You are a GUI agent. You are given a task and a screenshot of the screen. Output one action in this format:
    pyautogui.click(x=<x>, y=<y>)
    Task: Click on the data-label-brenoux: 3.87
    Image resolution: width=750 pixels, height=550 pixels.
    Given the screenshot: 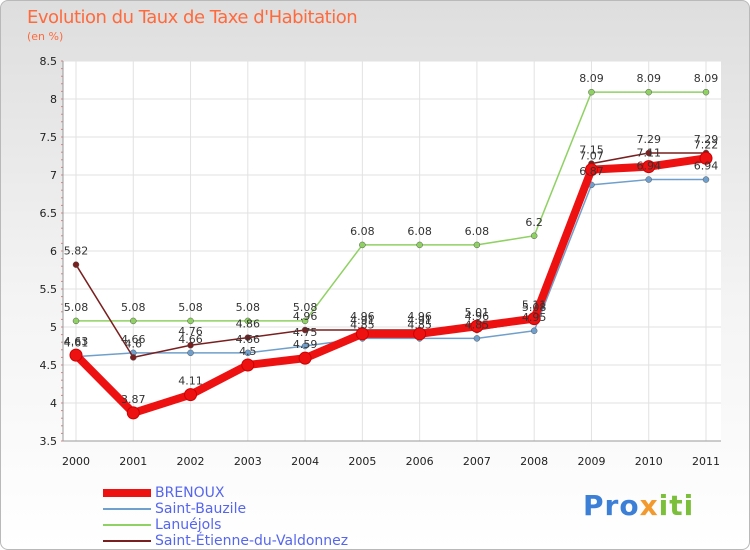 What is the action you would take?
    pyautogui.click(x=133, y=399)
    